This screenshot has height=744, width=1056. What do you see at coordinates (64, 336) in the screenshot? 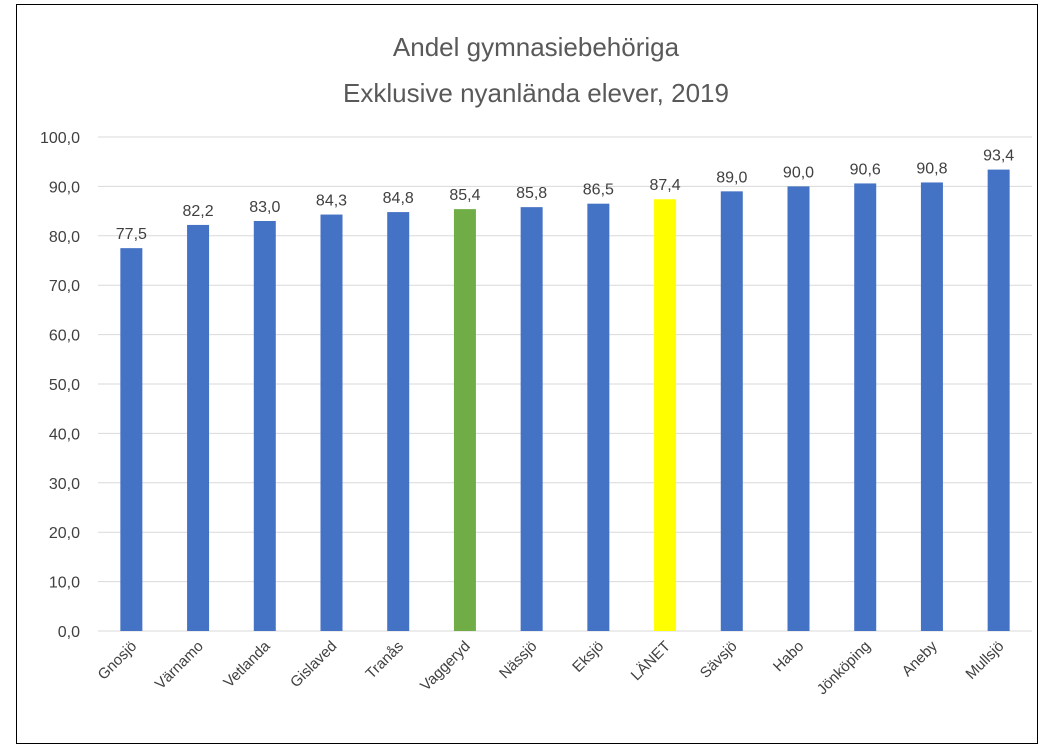
I see `y-tick-label: 60,0` at bounding box center [64, 336].